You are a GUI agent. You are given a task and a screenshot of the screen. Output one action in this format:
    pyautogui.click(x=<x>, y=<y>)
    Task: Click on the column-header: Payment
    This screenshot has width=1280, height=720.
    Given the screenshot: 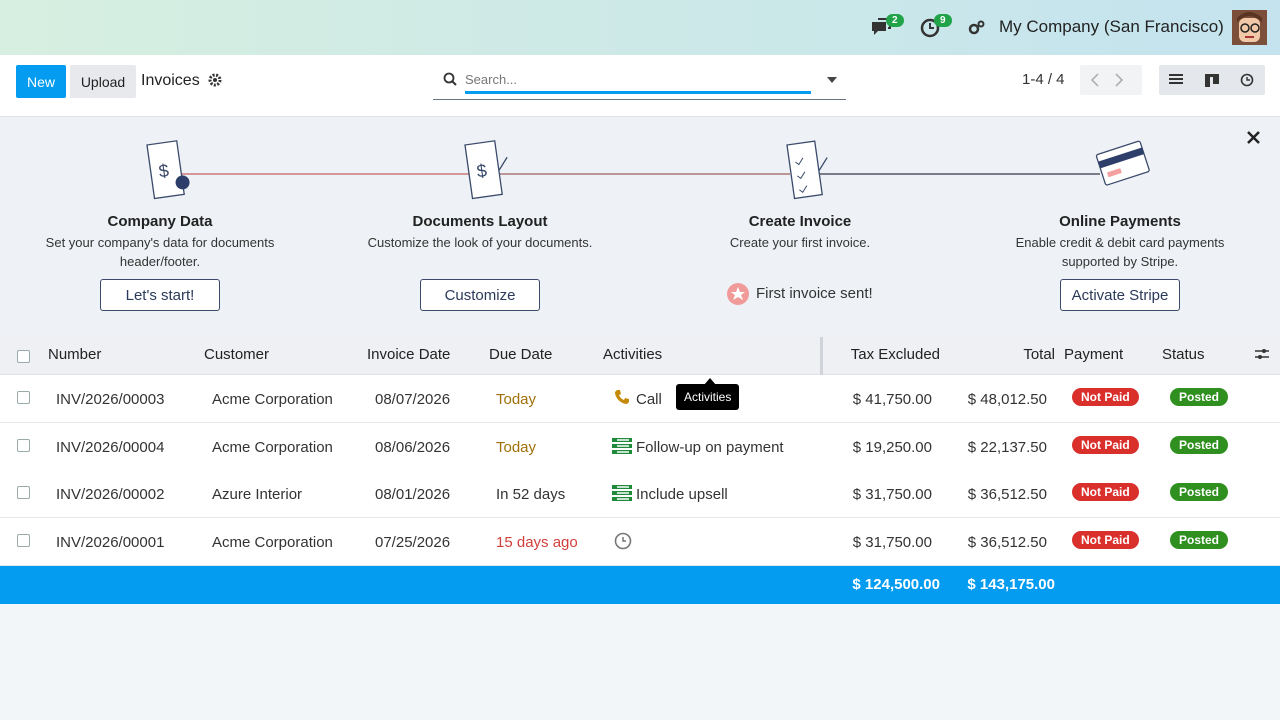 What is the action you would take?
    pyautogui.click(x=1094, y=354)
    